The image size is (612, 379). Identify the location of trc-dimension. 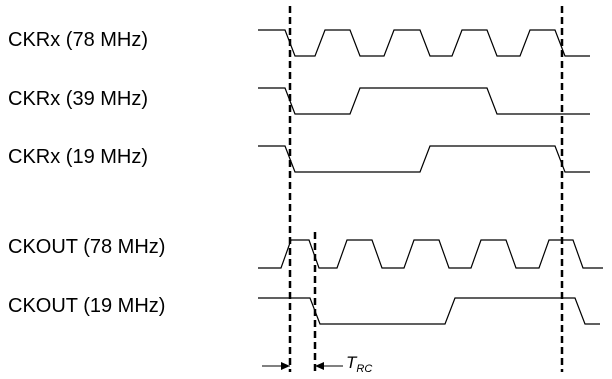
(302, 366).